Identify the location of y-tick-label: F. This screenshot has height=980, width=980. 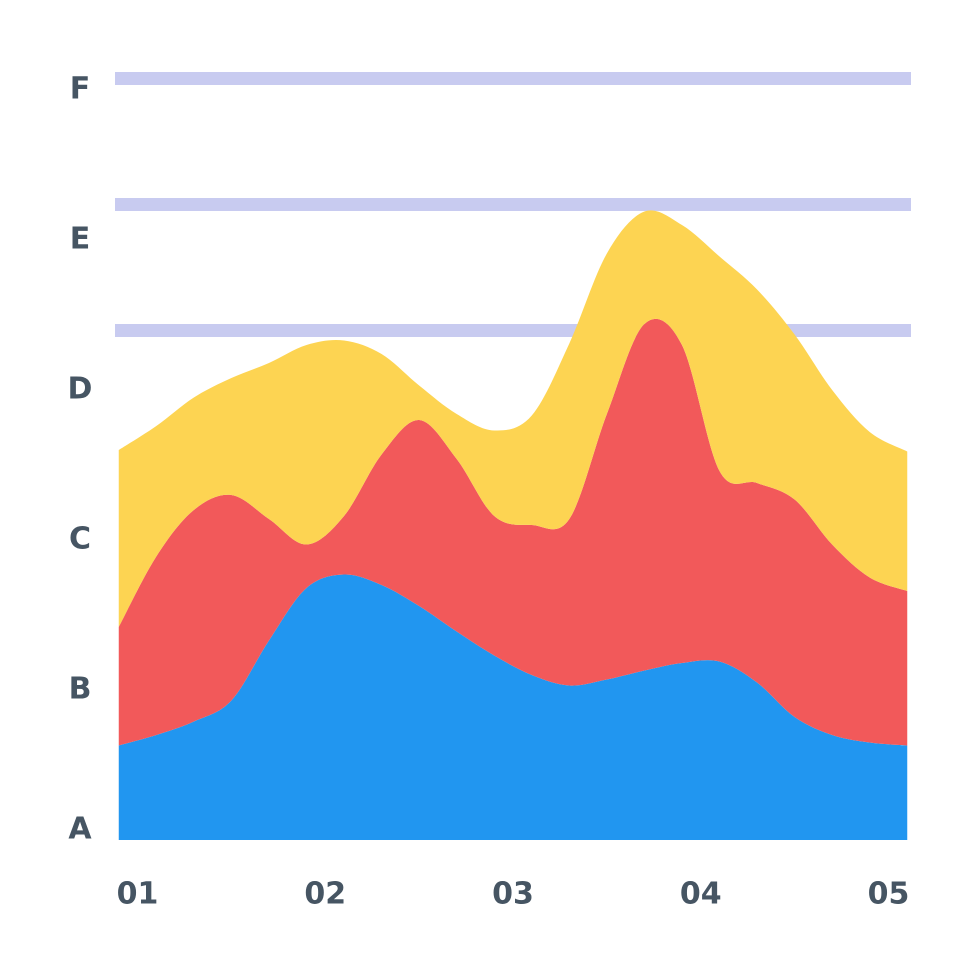
(80, 89).